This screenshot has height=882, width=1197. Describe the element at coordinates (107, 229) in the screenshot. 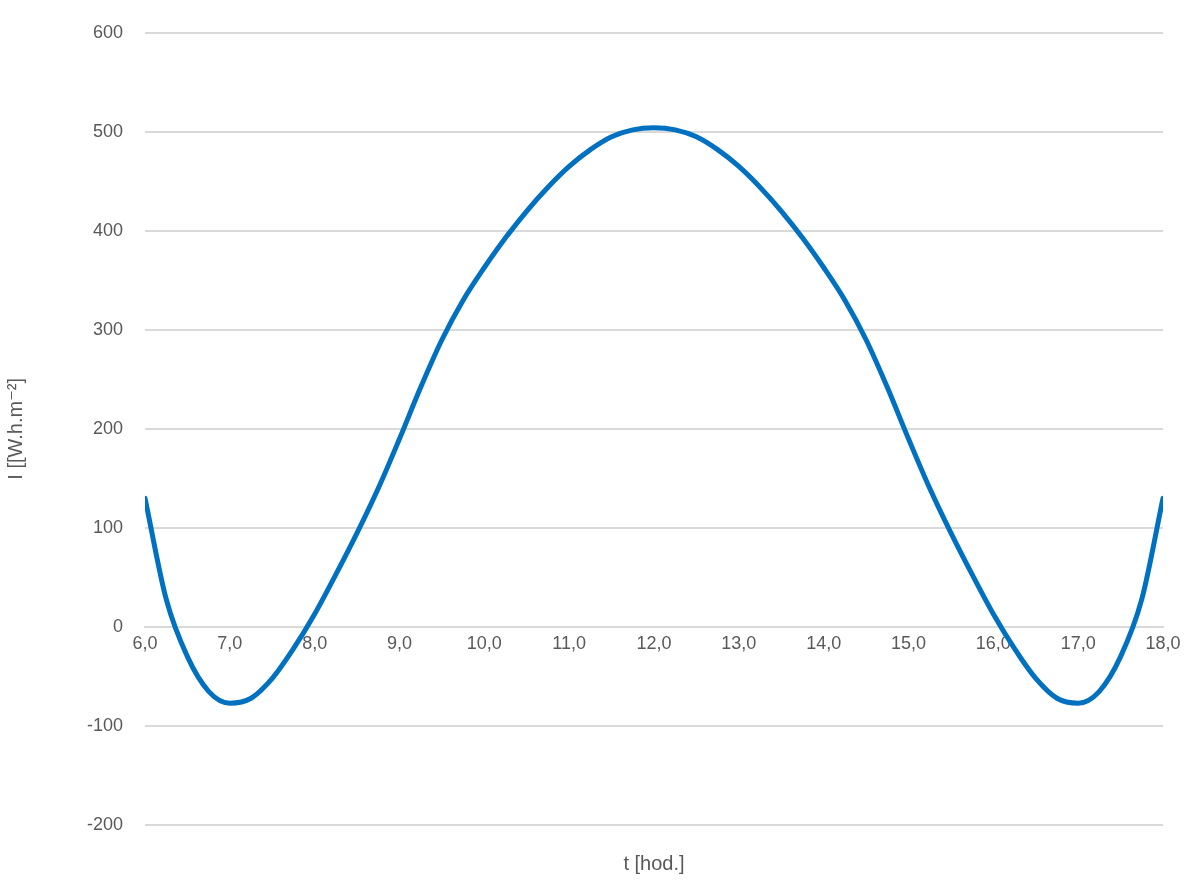

I see `y-tick-label: 400` at that location.